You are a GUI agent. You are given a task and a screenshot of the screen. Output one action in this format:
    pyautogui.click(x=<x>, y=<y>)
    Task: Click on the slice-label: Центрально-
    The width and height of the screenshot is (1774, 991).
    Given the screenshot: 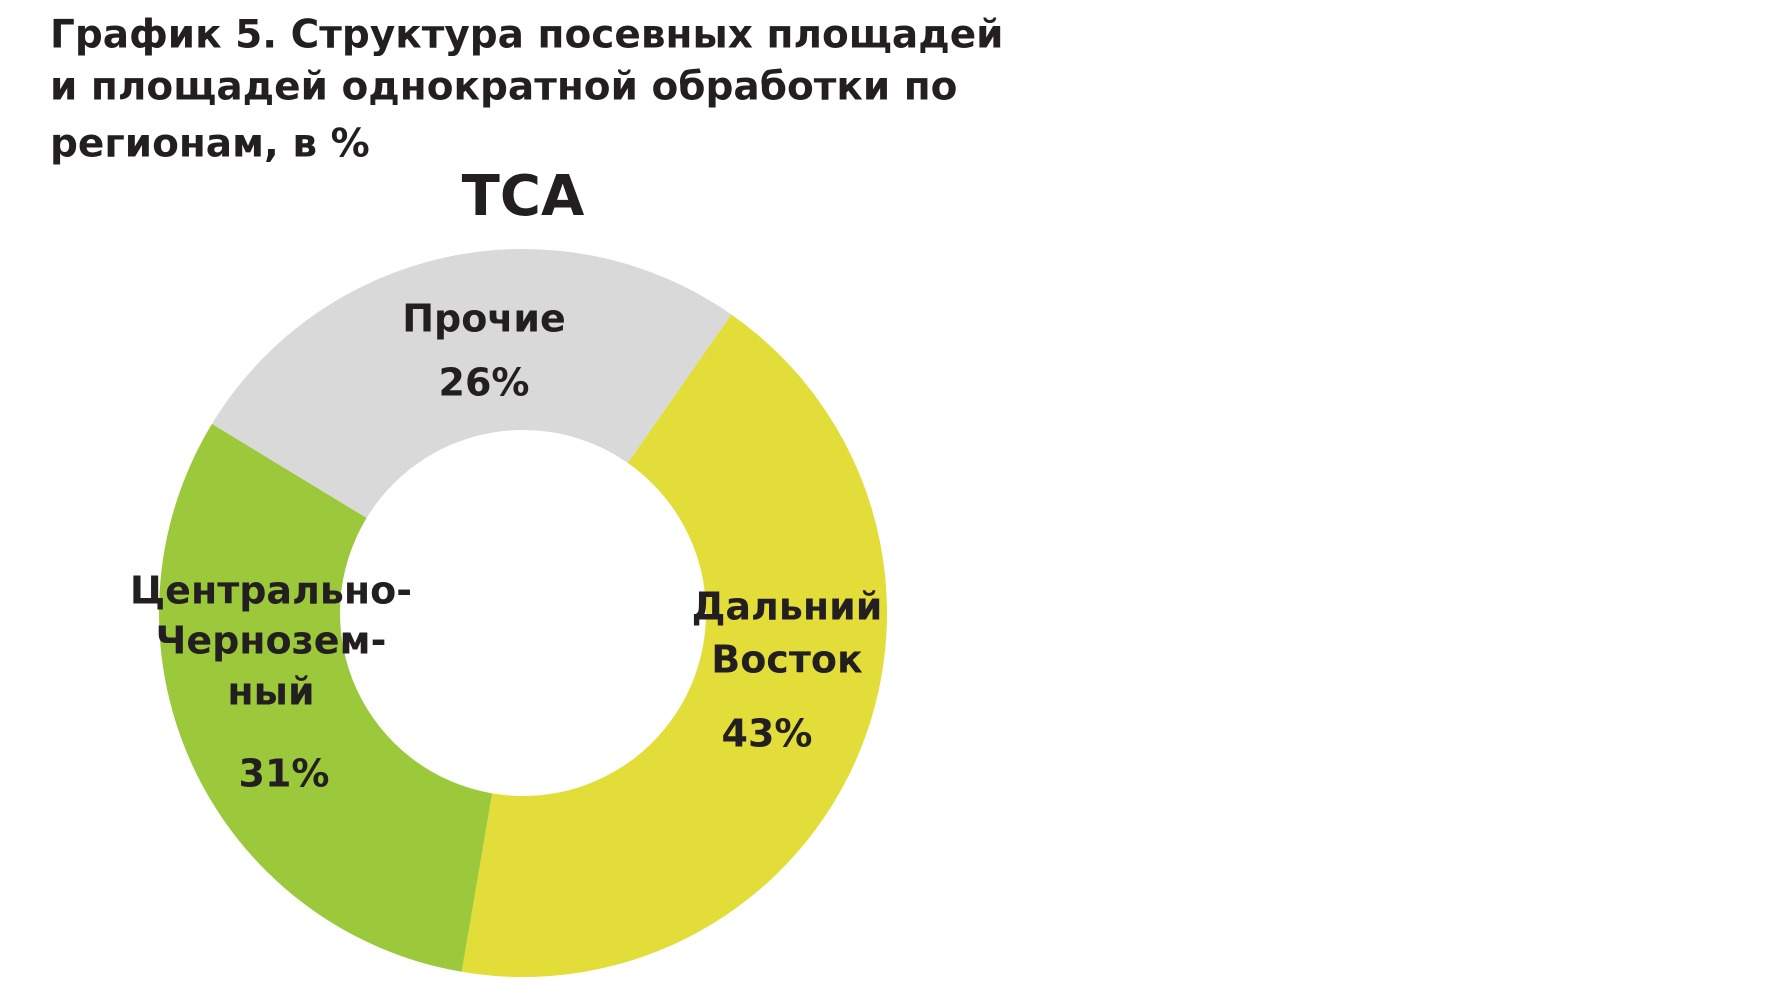 What is the action you would take?
    pyautogui.click(x=271, y=591)
    